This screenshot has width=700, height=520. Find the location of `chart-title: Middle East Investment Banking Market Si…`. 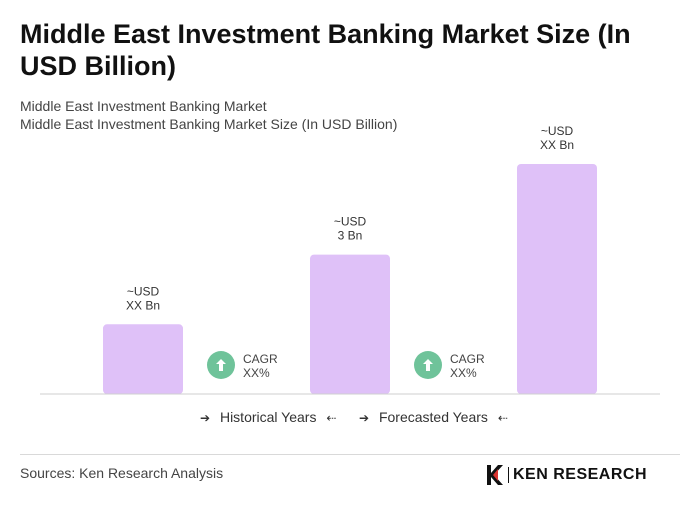

chart-title: Middle East Investment Banking Market Si… is located at coordinates (325, 50).